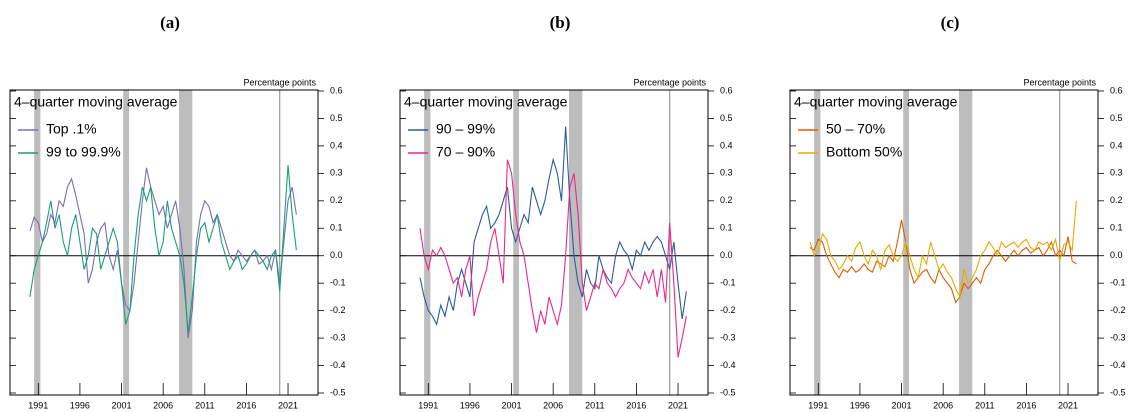 This screenshot has width=1144, height=412. Describe the element at coordinates (855, 129) in the screenshot. I see `legend-label: 50 – 70%` at that location.